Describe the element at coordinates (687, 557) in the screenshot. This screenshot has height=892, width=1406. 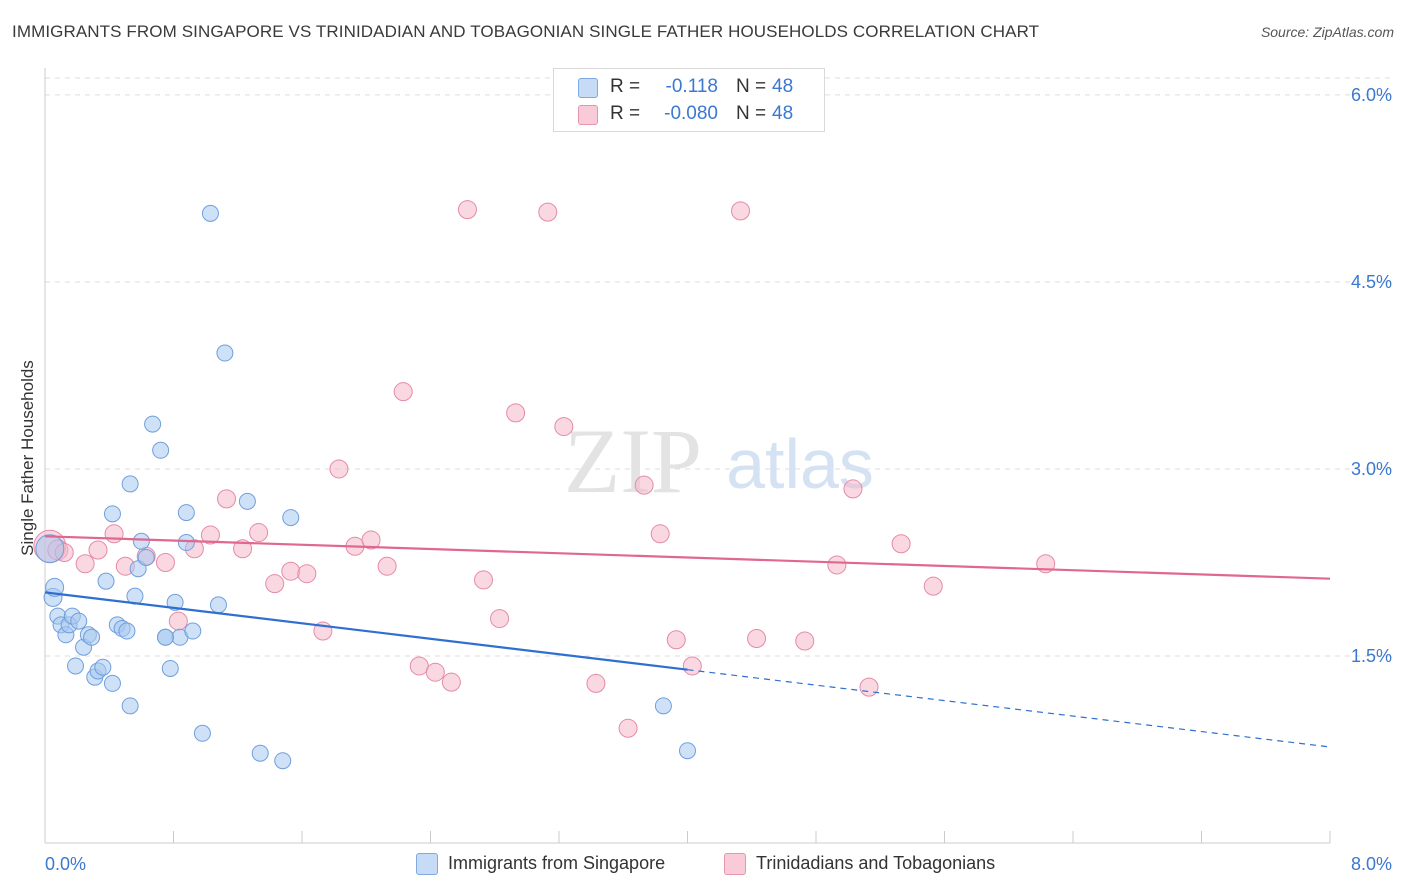
I see `pink-trend-line` at that location.